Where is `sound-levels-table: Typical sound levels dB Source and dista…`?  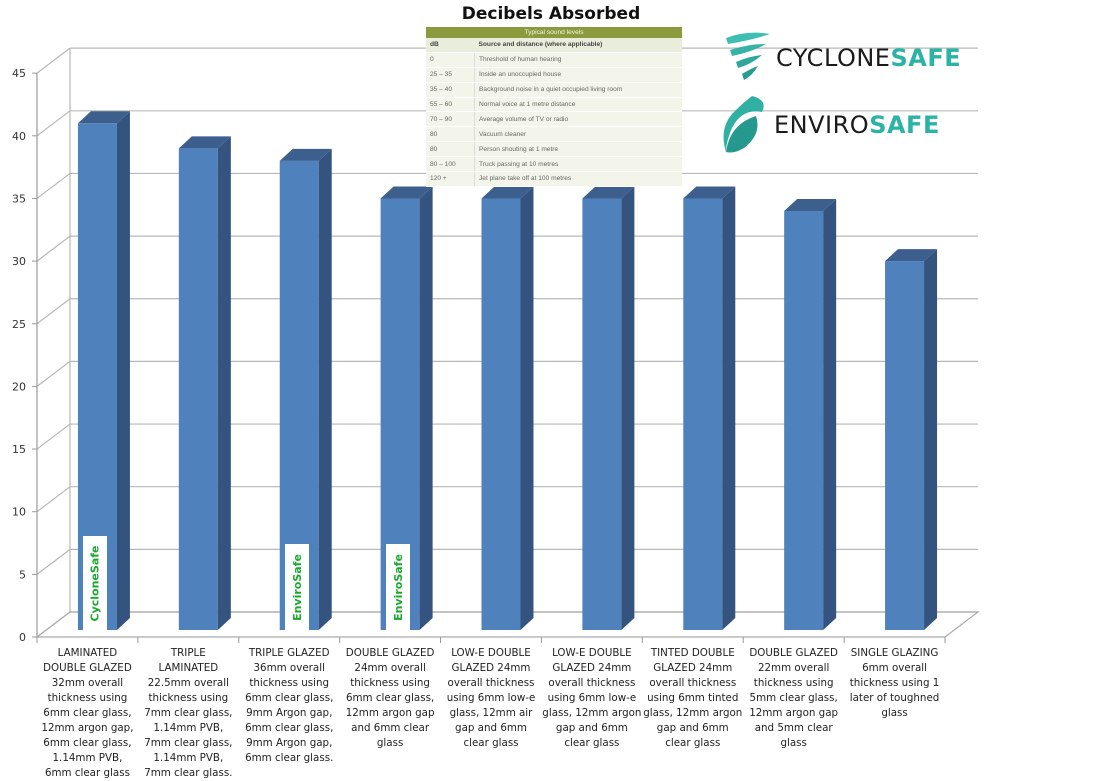
sound-levels-table: Typical sound levels dB Source and dista… is located at coordinates (554, 107).